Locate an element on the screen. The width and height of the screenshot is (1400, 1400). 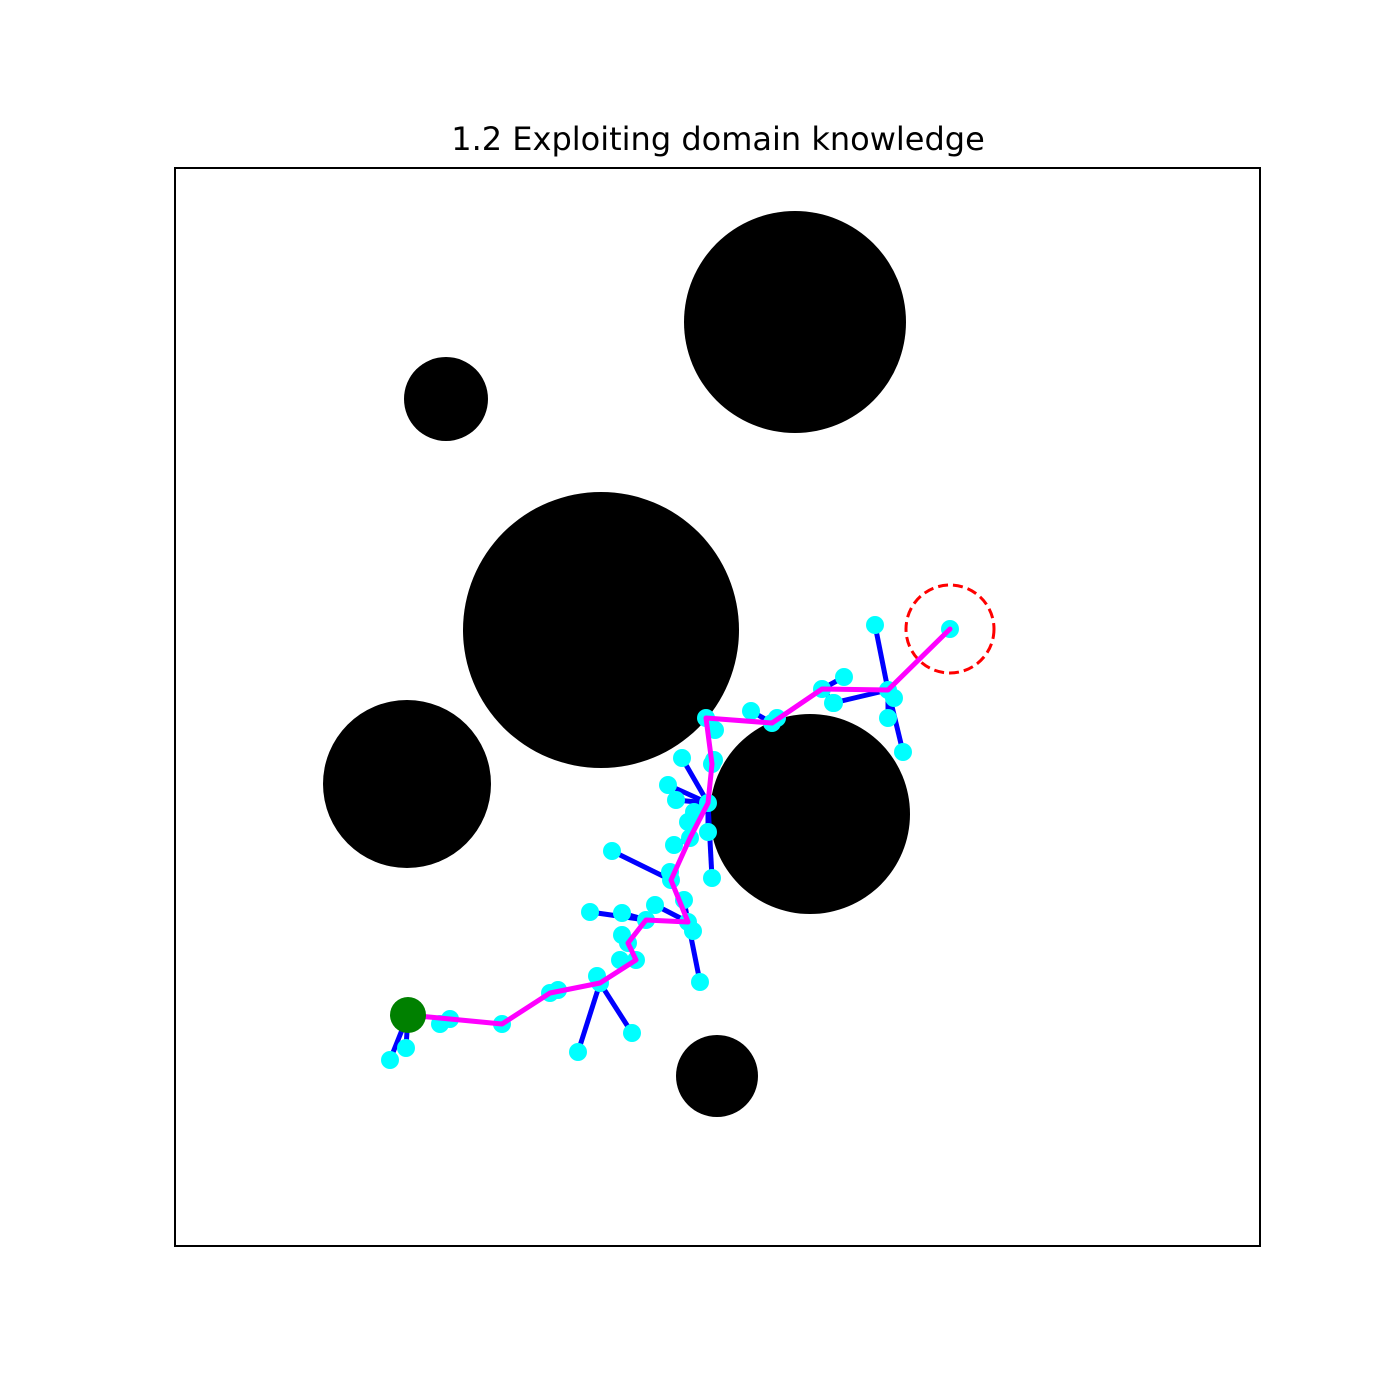
goal-region is located at coordinates (950, 629).